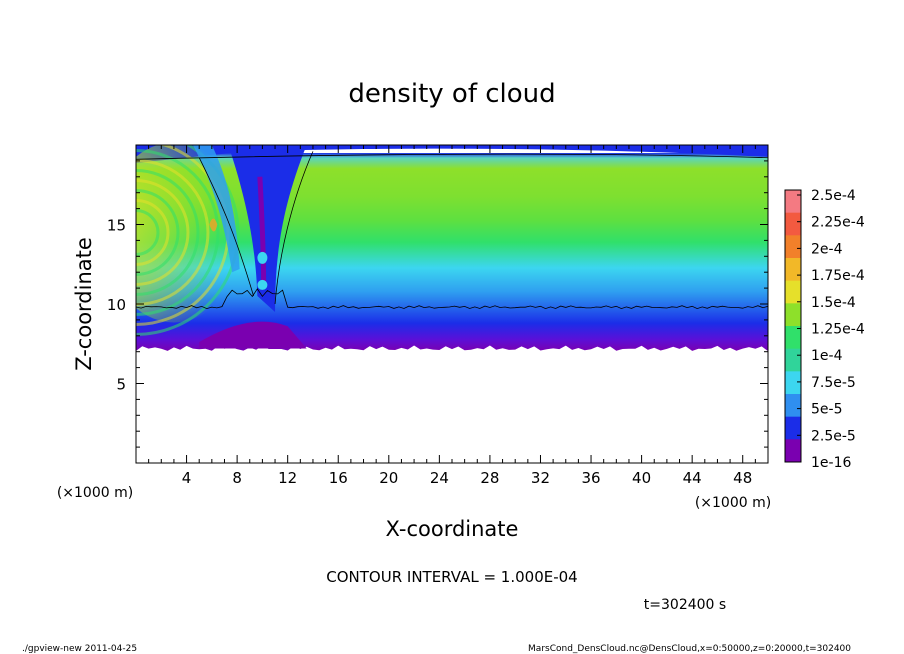  What do you see at coordinates (833, 303) in the screenshot?
I see `colorbar-label: 1.5e-4` at bounding box center [833, 303].